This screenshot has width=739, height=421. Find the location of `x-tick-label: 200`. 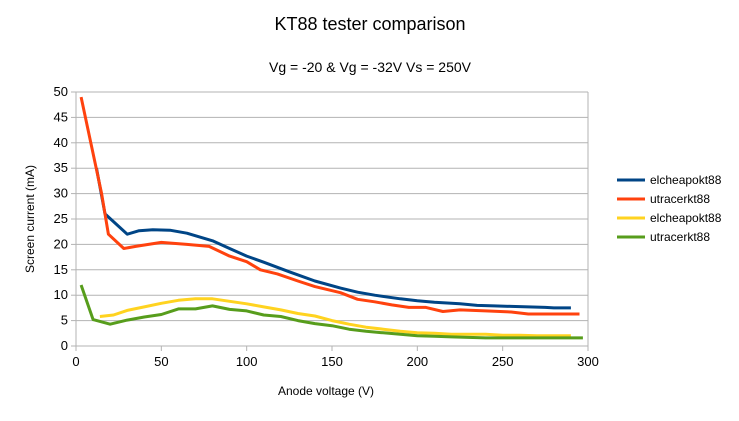

x-tick-label: 200 is located at coordinates (417, 361).